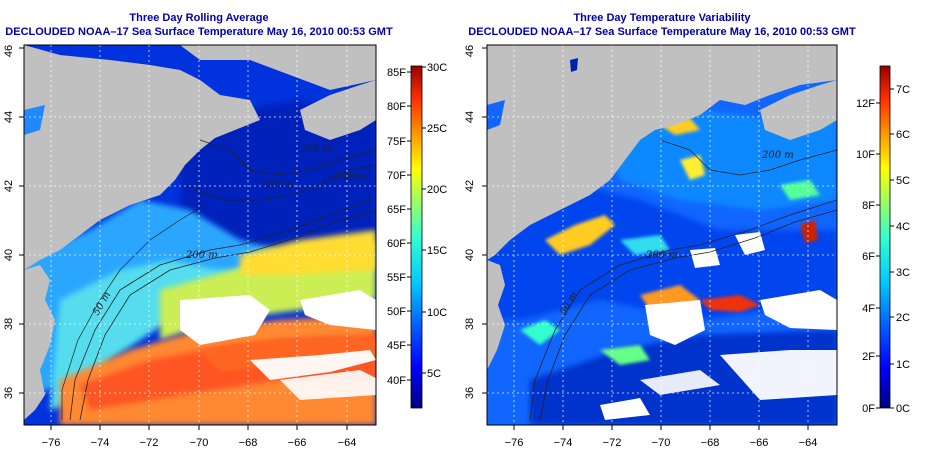  Describe the element at coordinates (868, 309) in the screenshot. I see `right-colorbar-f-tick-label: 4F` at that location.